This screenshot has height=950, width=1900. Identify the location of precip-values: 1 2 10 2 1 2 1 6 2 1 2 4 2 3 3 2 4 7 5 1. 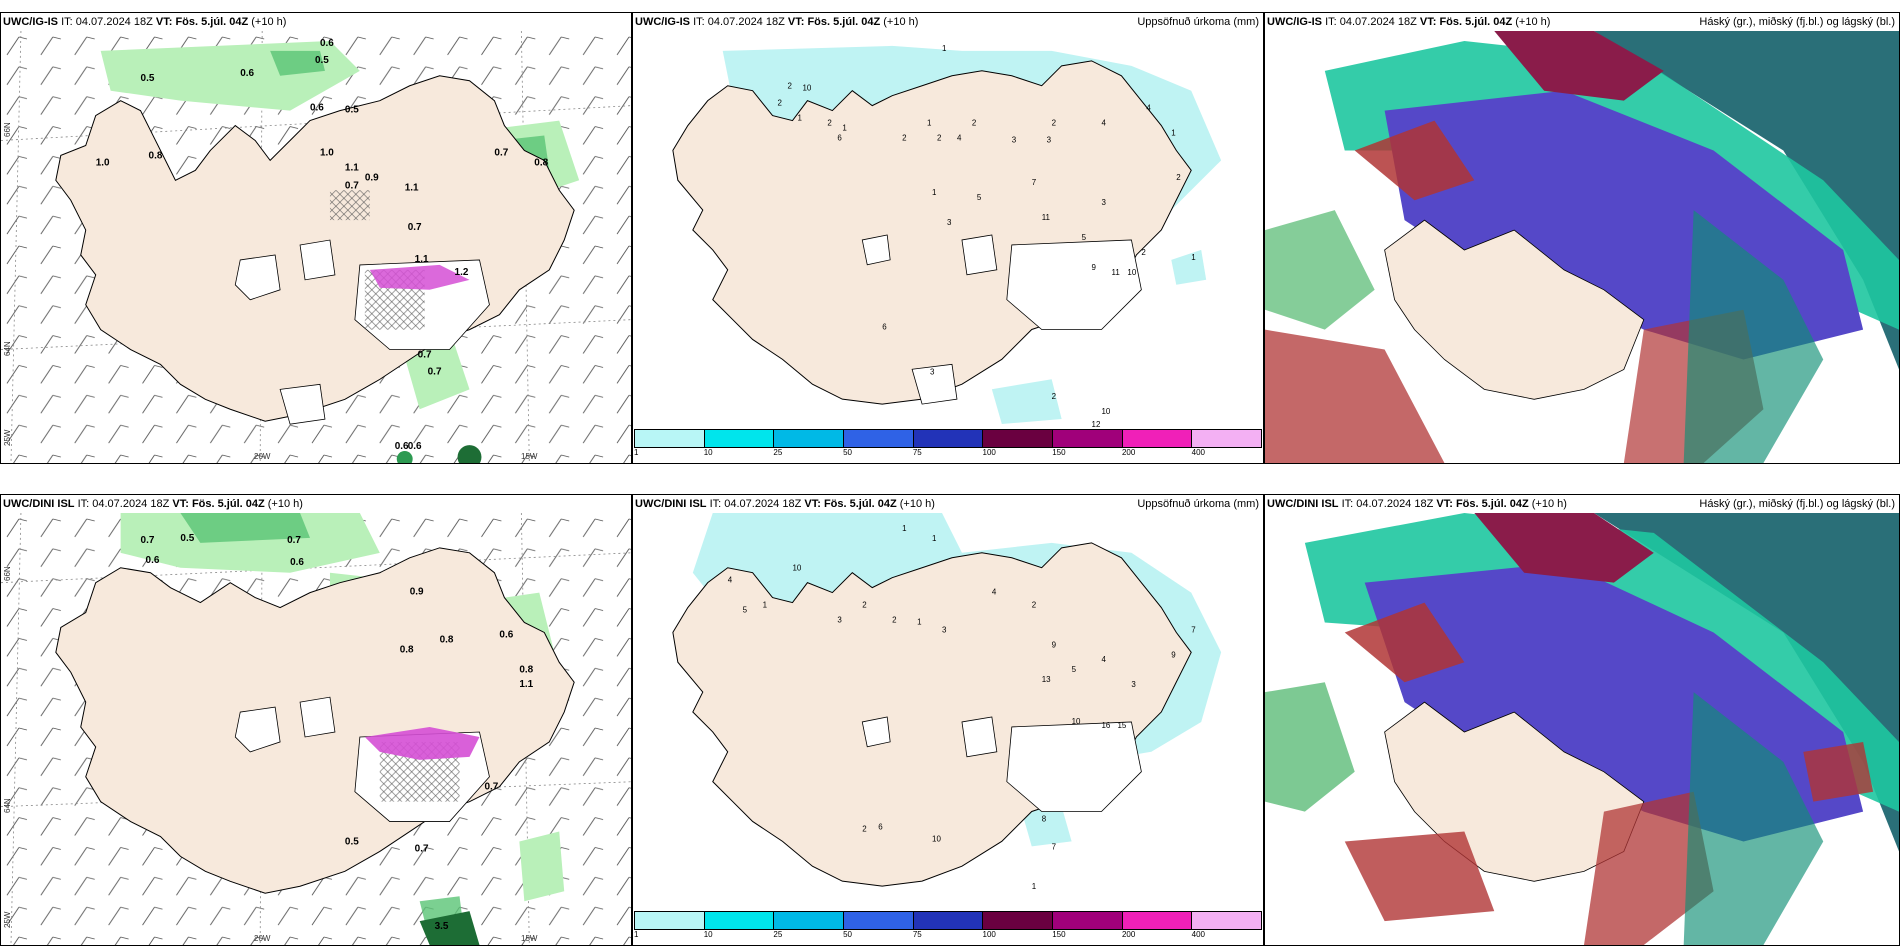
(987, 235).